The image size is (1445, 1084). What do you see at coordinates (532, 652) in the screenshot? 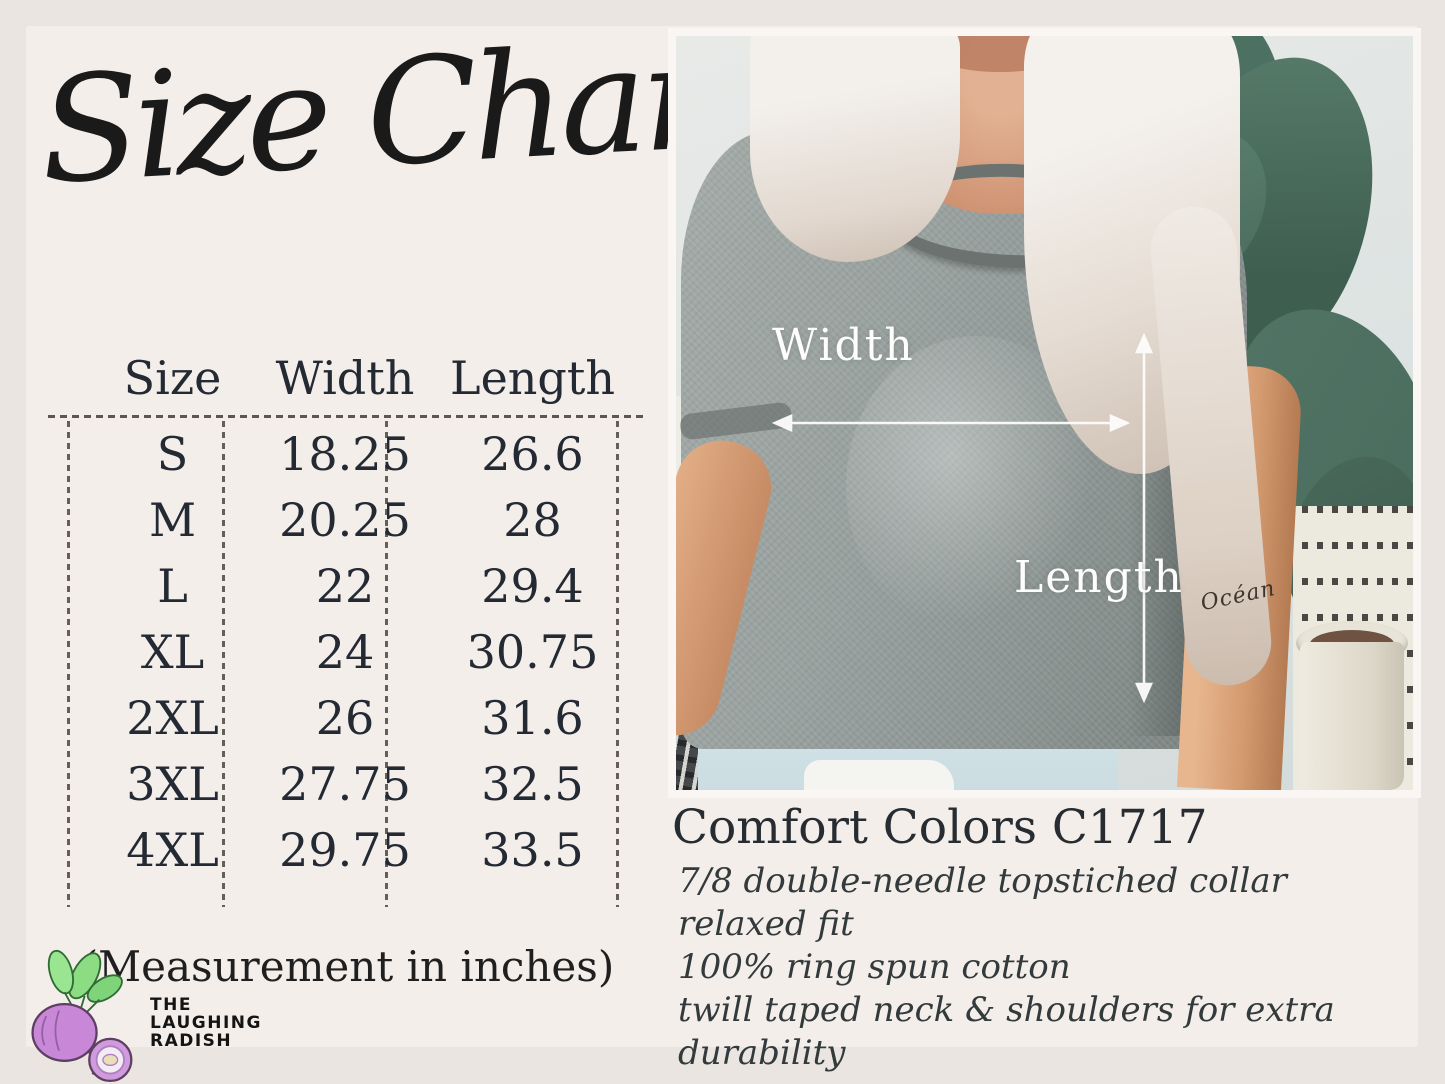
I see `length-cell: 30.75` at bounding box center [532, 652].